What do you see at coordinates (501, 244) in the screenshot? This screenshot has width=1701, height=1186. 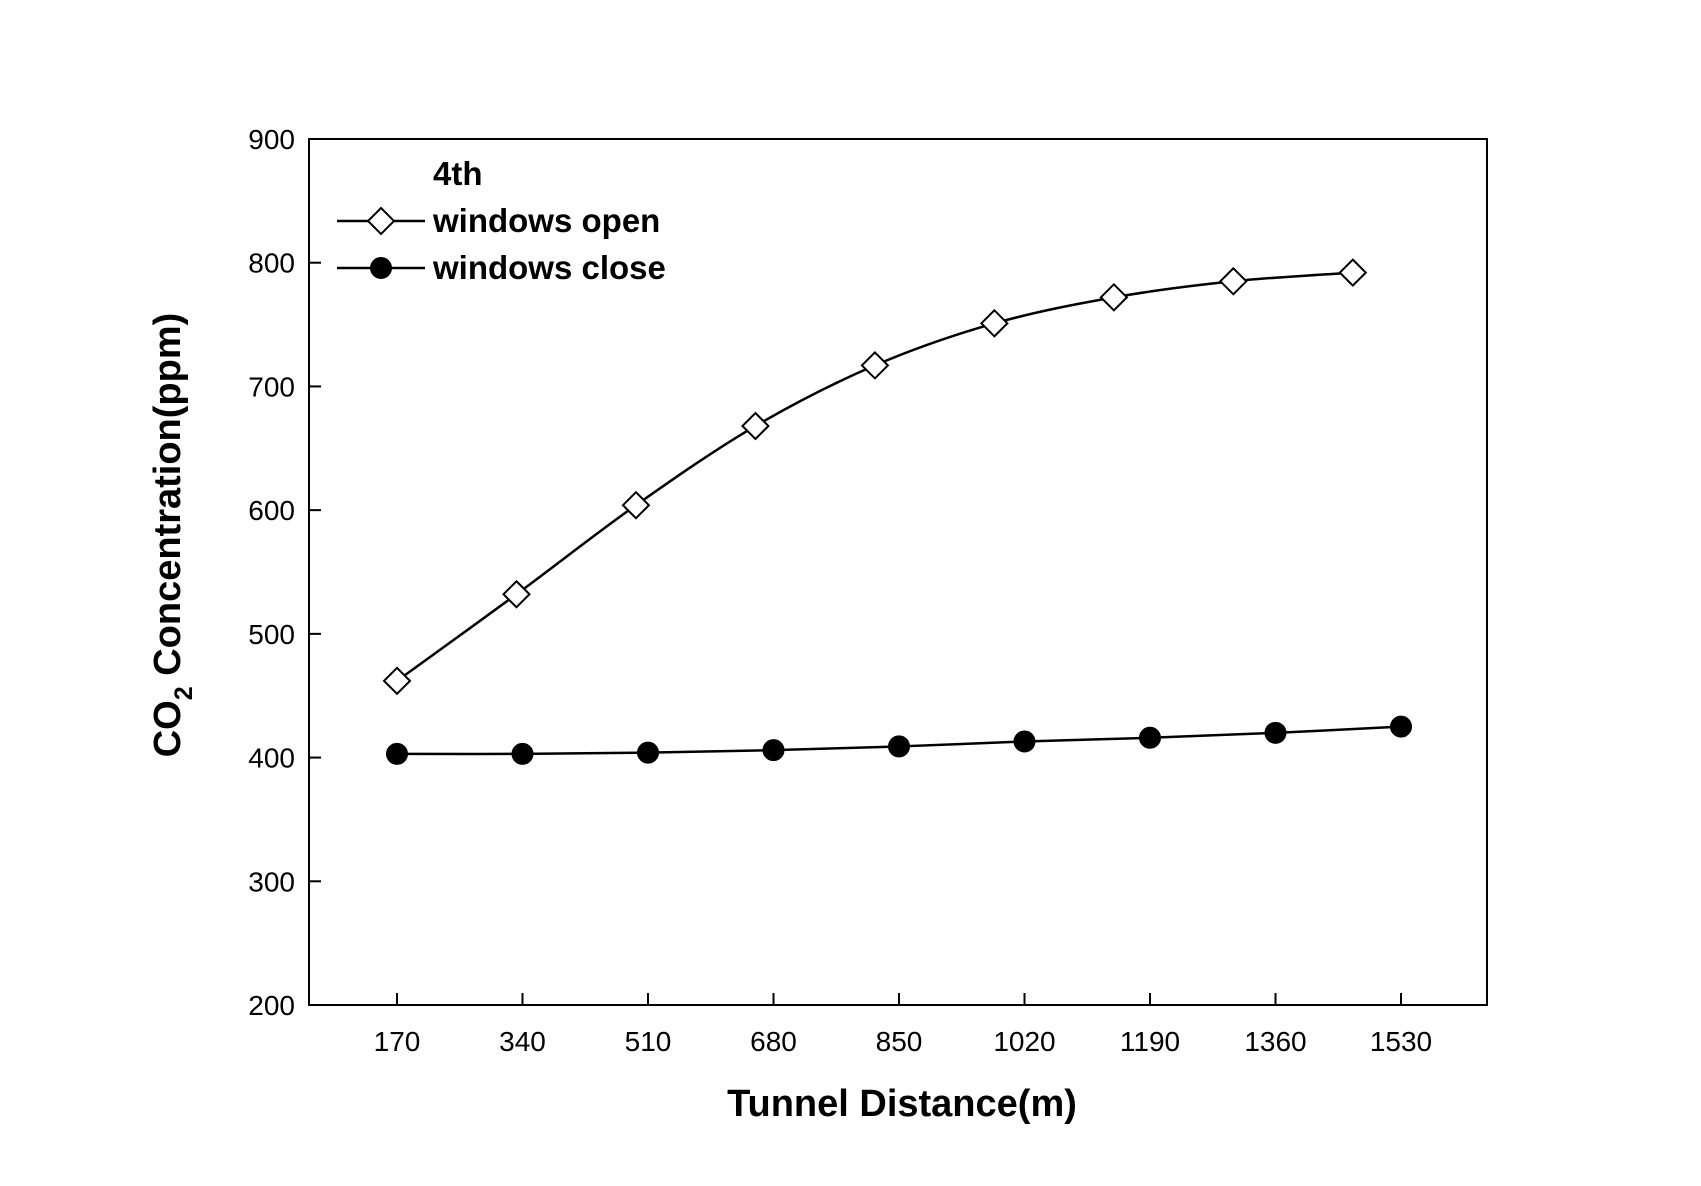 I see `legend-items: windows open windows close` at bounding box center [501, 244].